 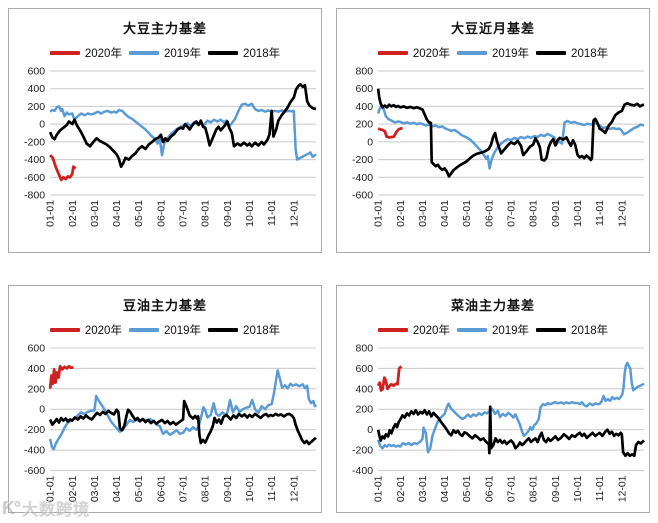 I want to click on svg-text: -800, so click(x=34, y=196).